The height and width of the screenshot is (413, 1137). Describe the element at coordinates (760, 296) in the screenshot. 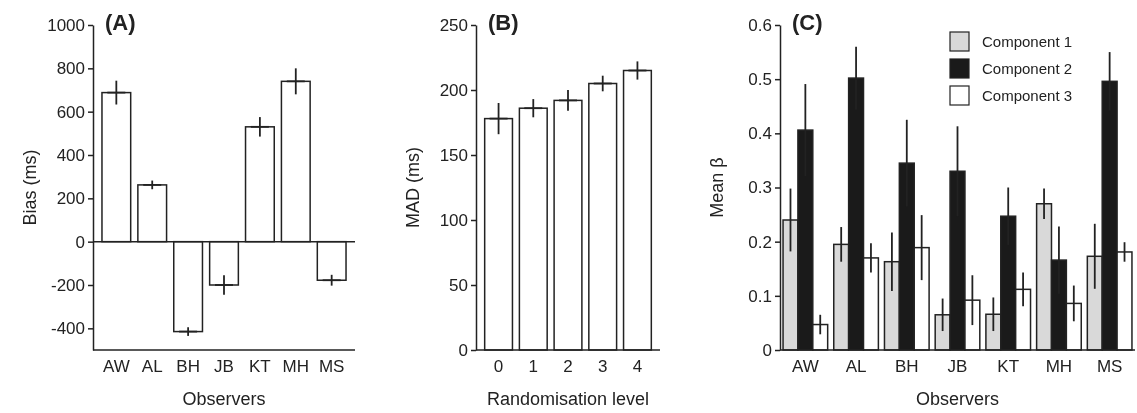

I see `y-tick-label: 0.1` at that location.